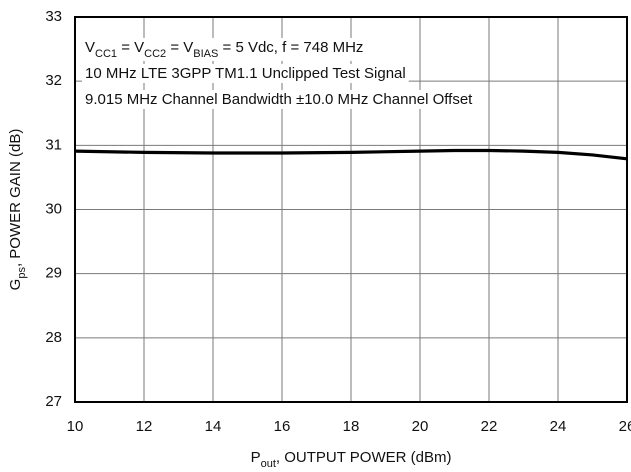 The height and width of the screenshot is (472, 631). I want to click on y-axis-label: Gps, POWER GAIN (dB), so click(17, 210).